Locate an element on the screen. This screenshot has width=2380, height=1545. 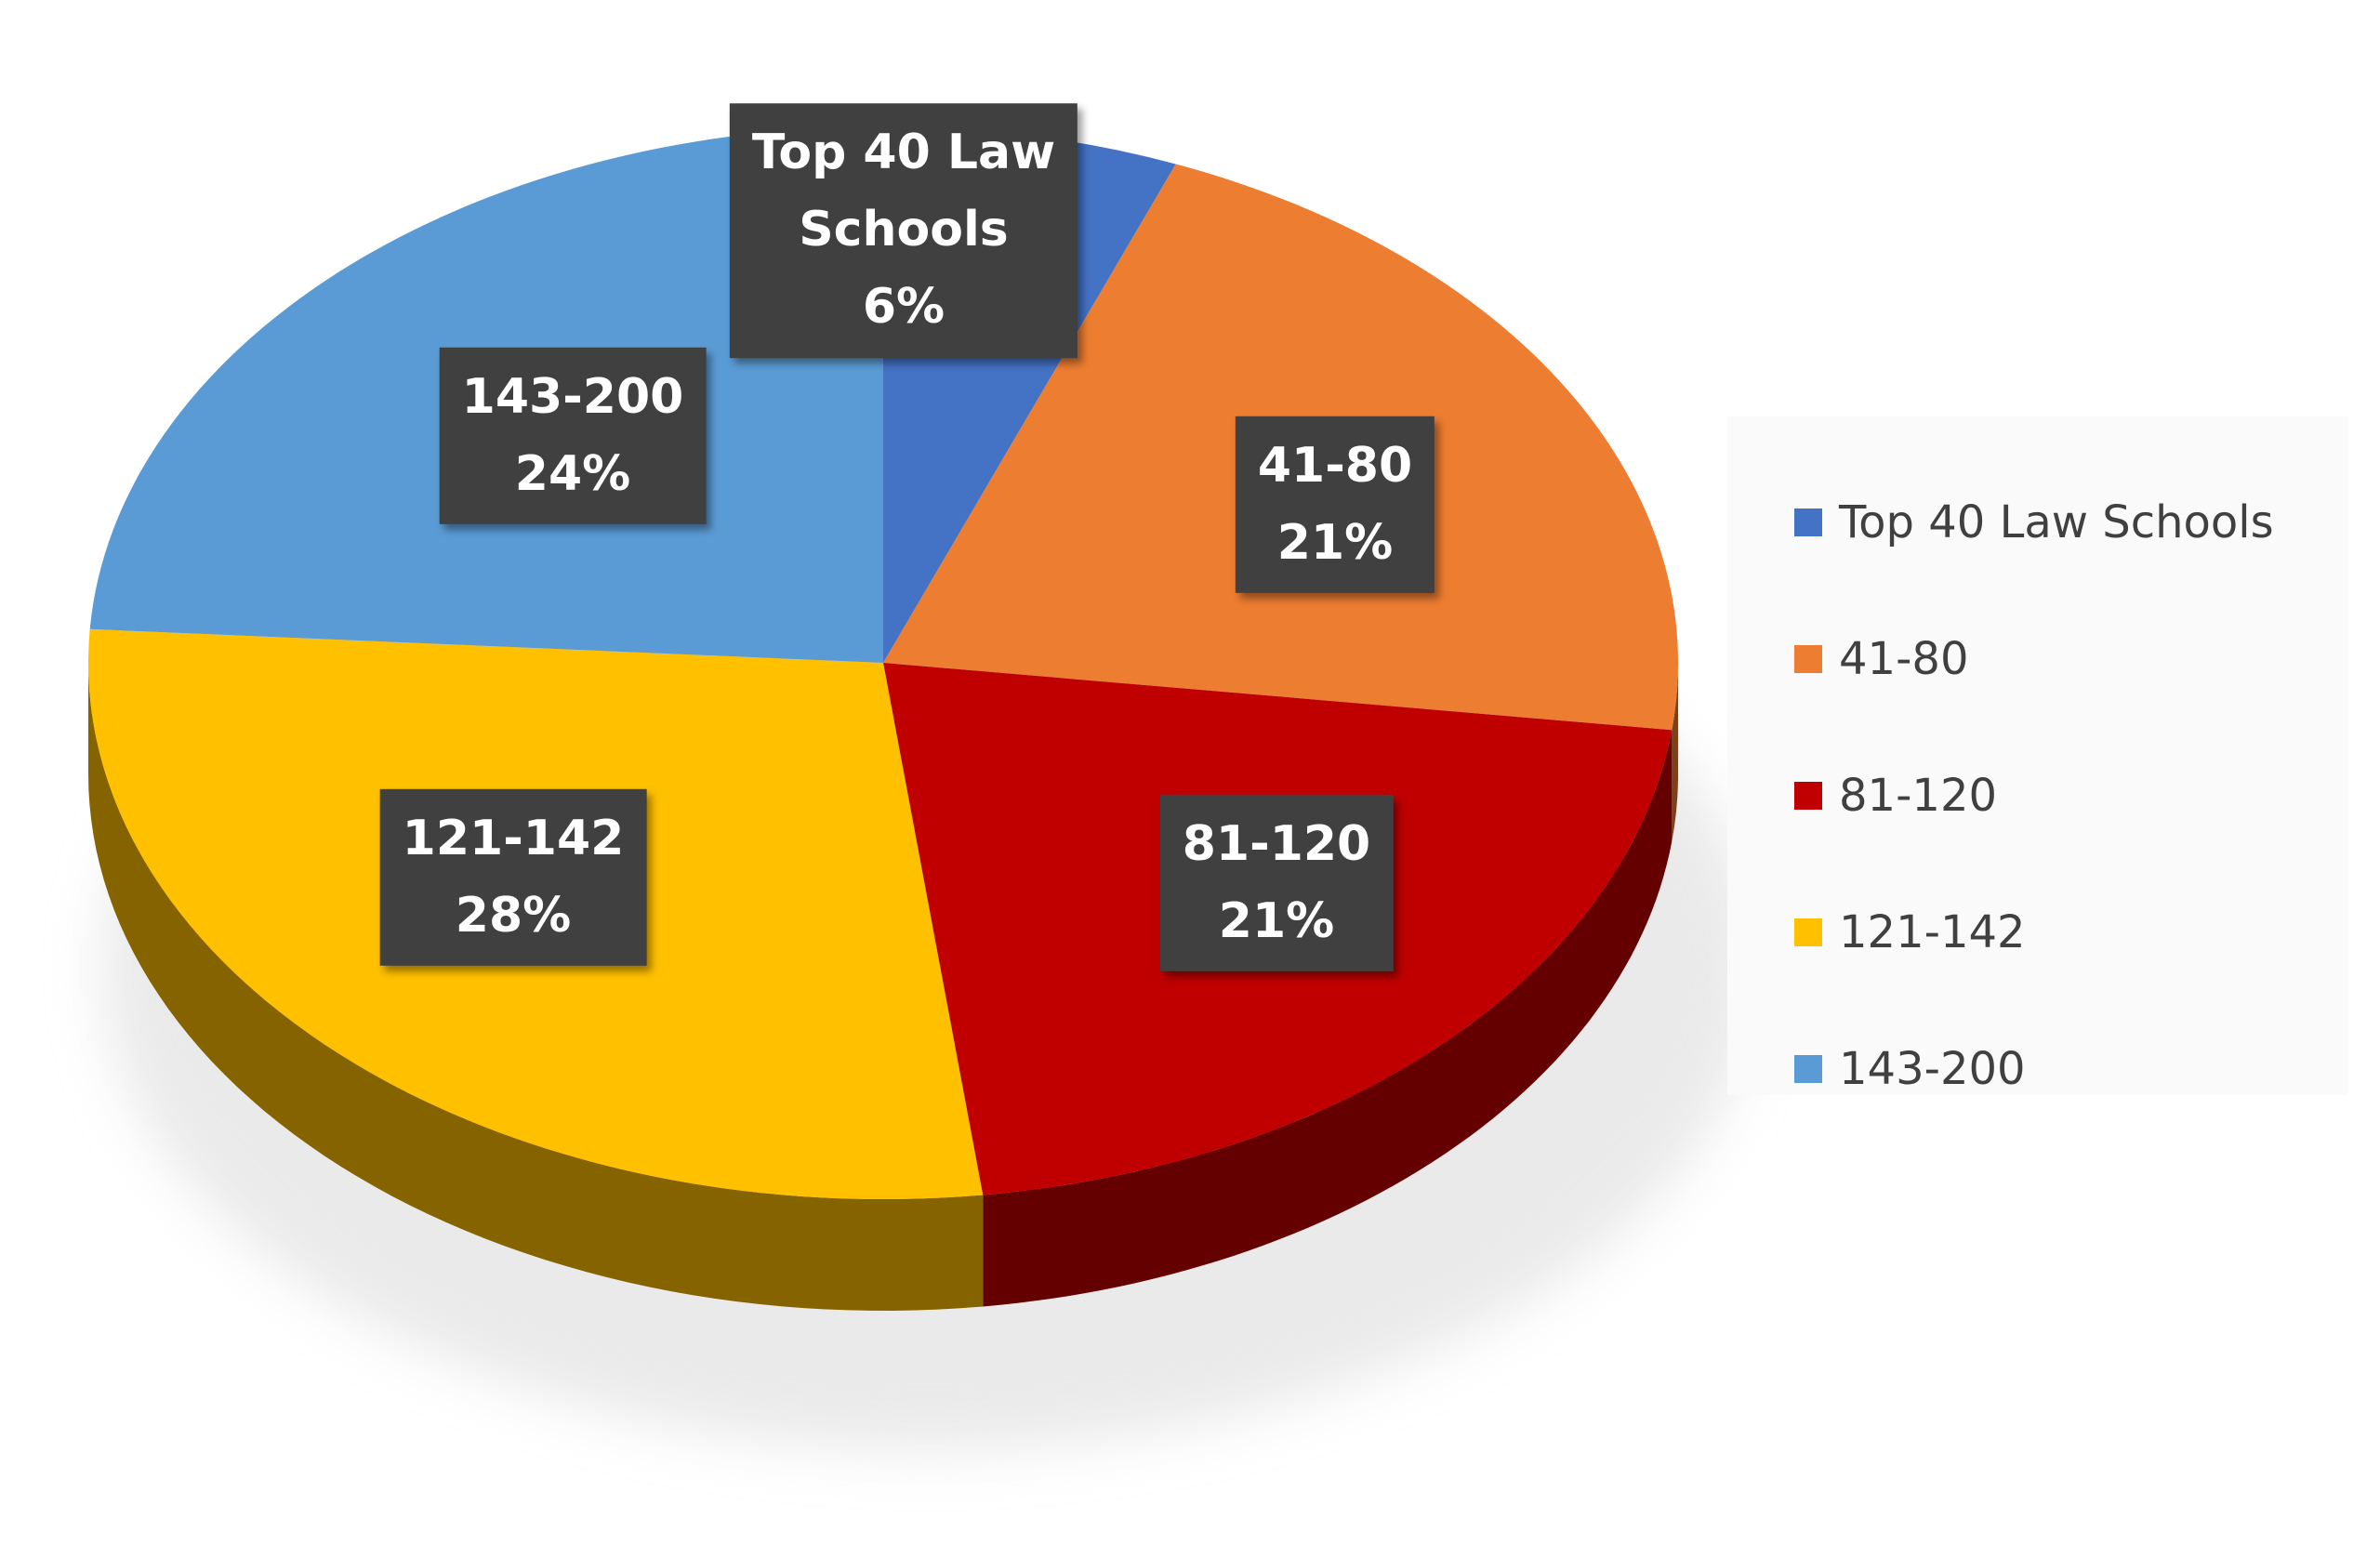
data-label-line: 24% is located at coordinates (572, 474).